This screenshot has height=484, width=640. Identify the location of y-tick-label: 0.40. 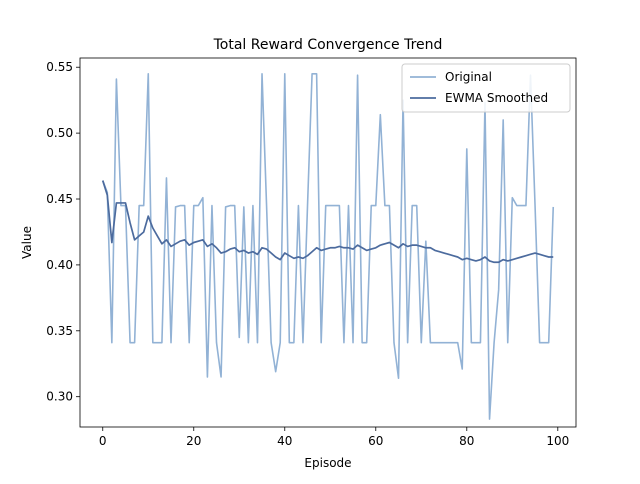
(59, 265).